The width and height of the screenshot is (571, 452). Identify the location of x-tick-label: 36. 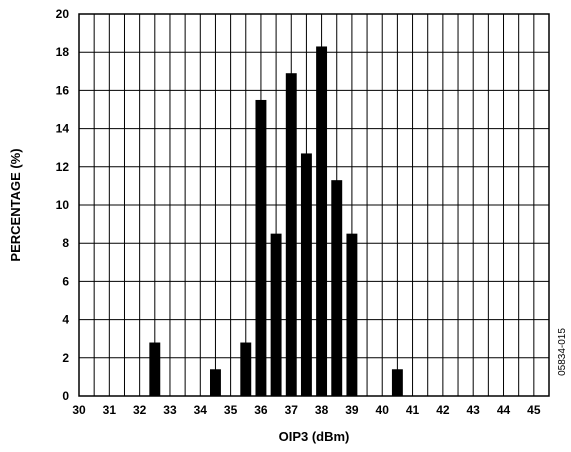
(261, 410).